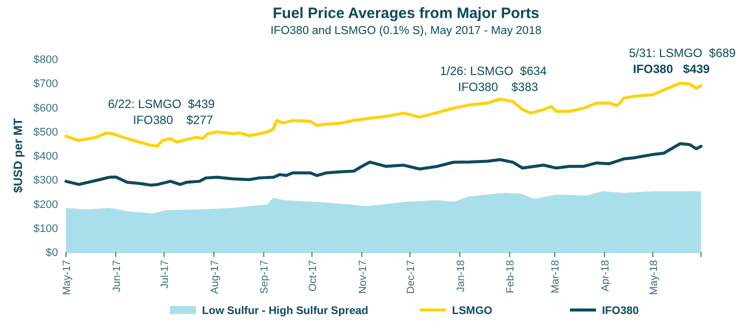 This screenshot has width=750, height=329. I want to click on annotation: 5/31: LSMGO $689, so click(682, 53).